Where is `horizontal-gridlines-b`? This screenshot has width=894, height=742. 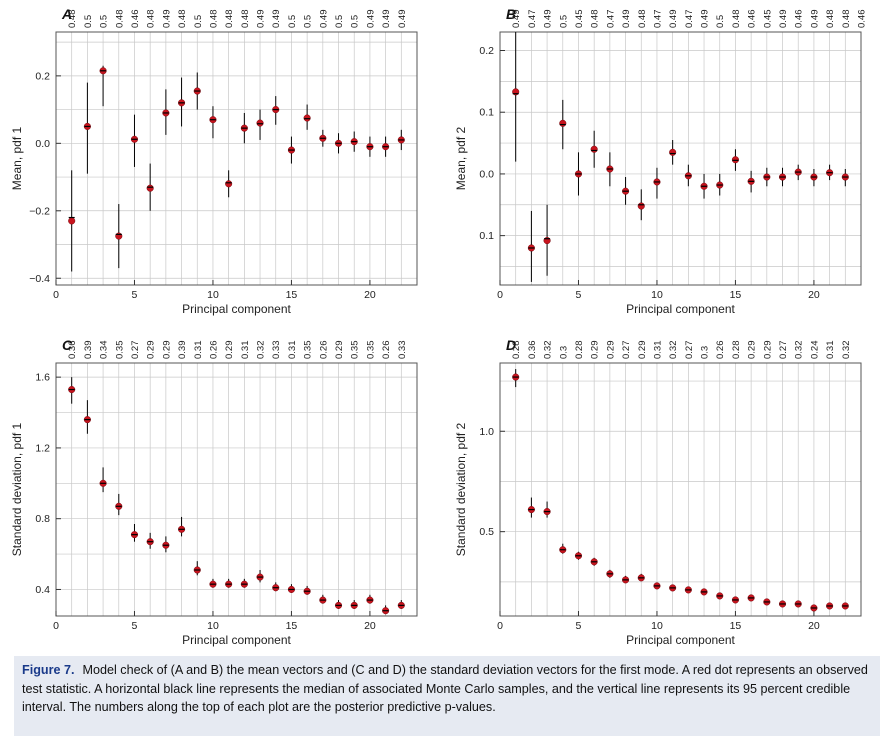
horizontal-gridlines-b is located at coordinates (680, 158).